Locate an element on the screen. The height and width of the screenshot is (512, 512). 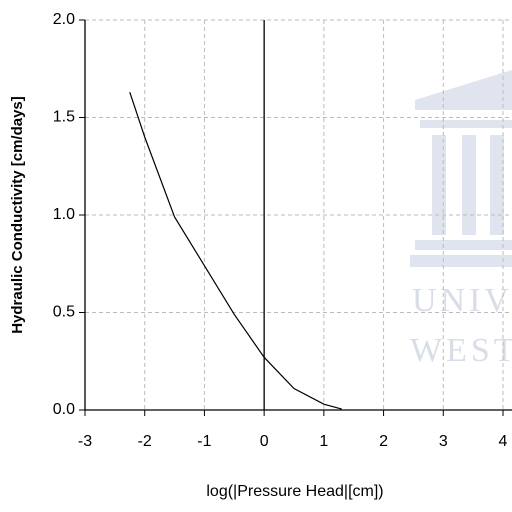
y-tick-label: 2.0 is located at coordinates (64, 19).